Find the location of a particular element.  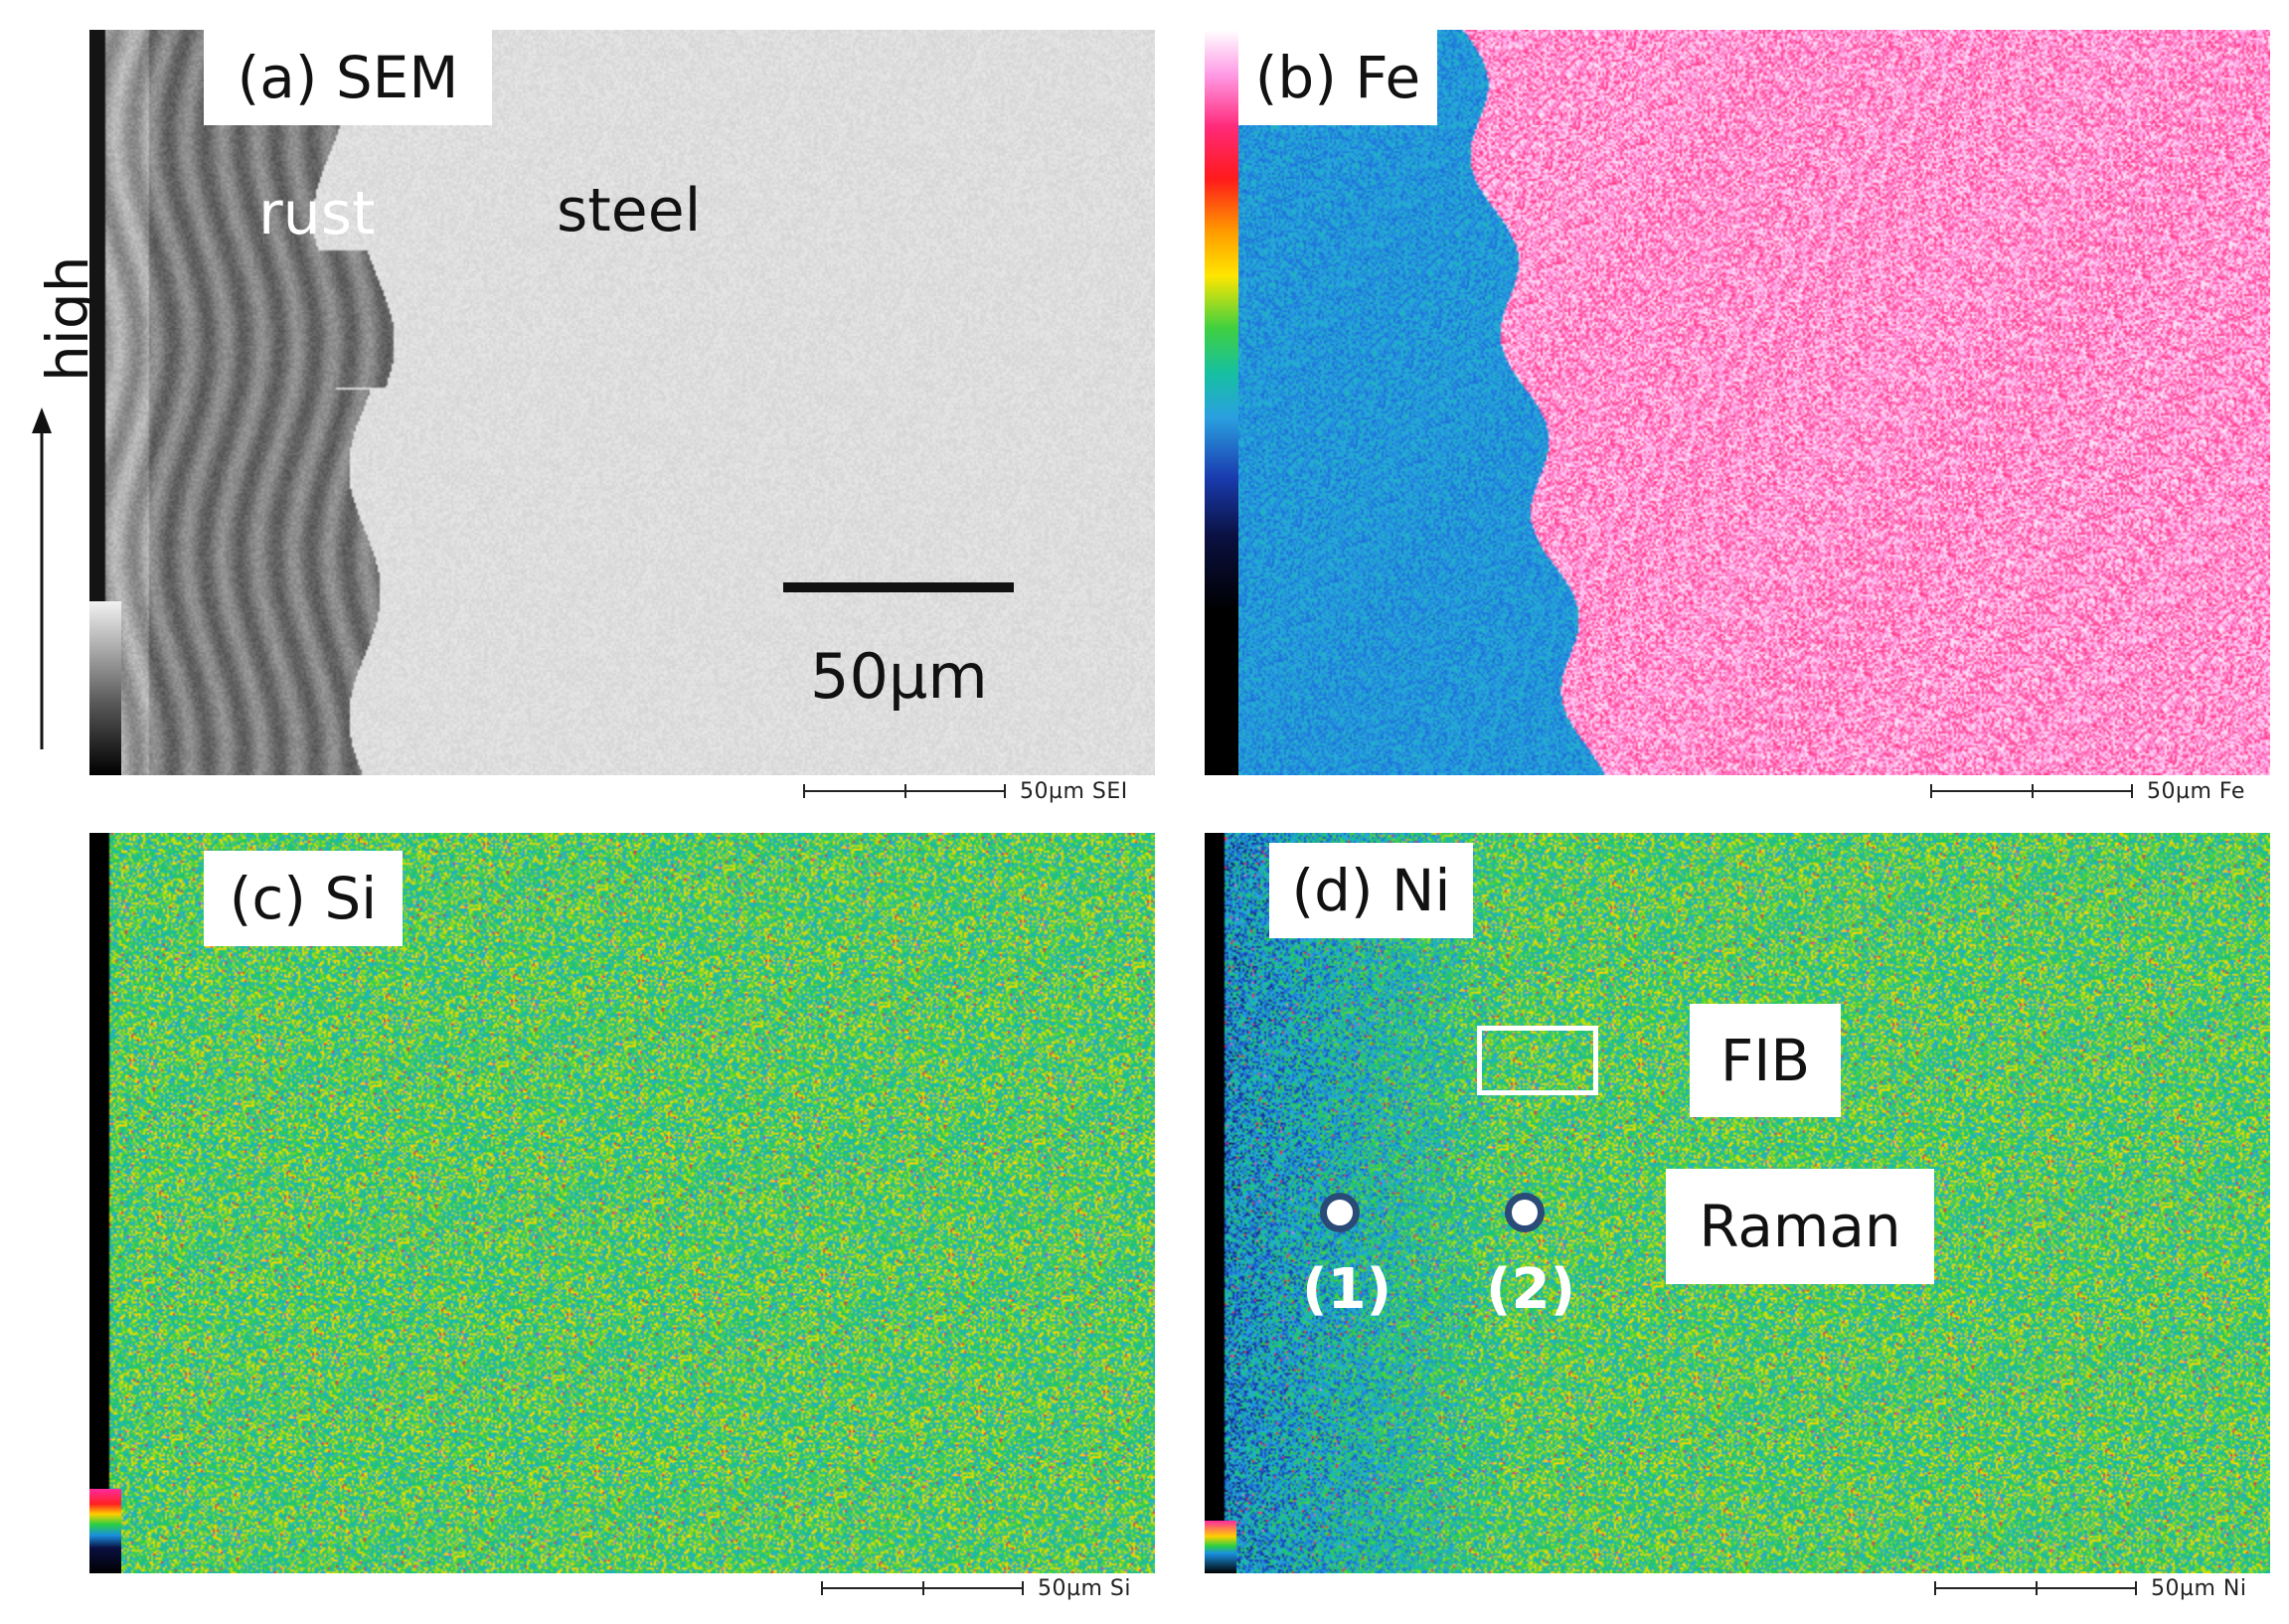

panel-a-scale-text: 50µm SEI is located at coordinates (1074, 791).